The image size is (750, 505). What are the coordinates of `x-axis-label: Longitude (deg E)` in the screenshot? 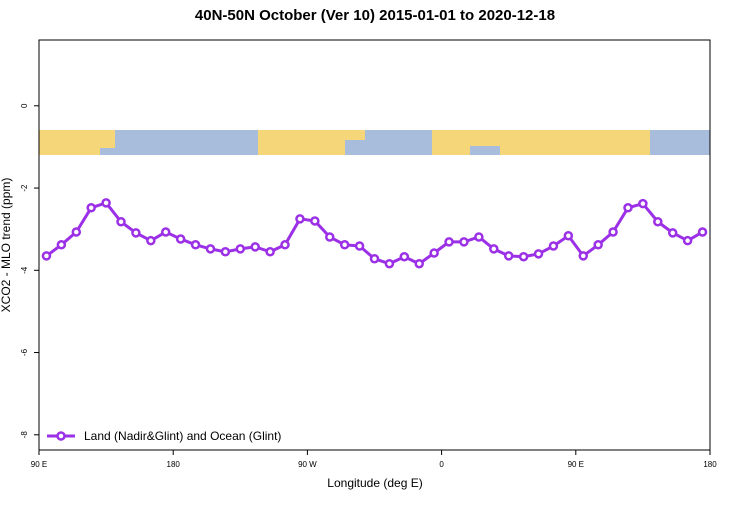 It's located at (374, 483).